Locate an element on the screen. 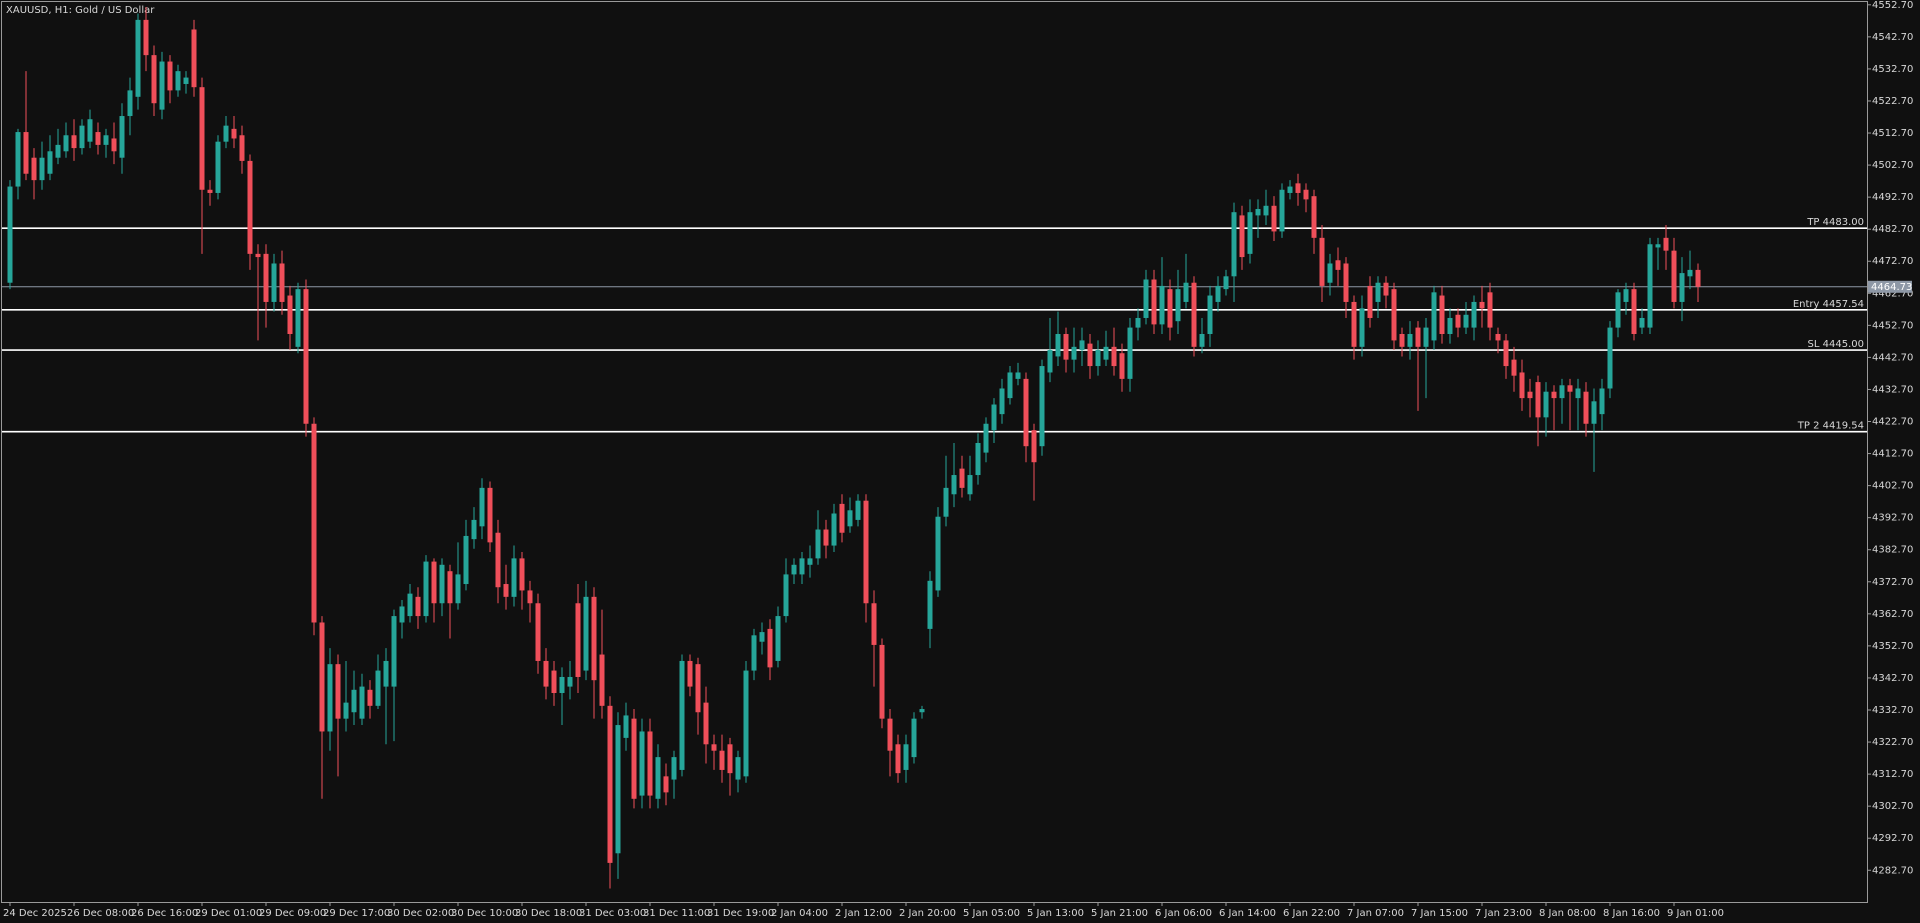 The image size is (1920, 923). x-tick-label: 7 Jan 15:00 is located at coordinates (1439, 913).